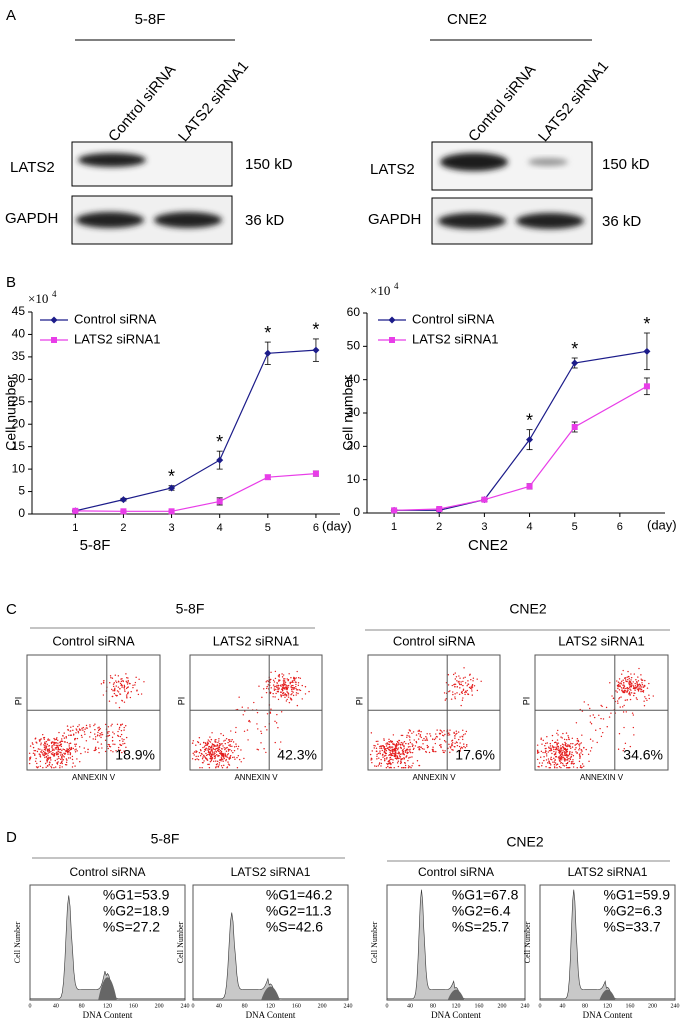  Describe the element at coordinates (299, 895) in the screenshot. I see `phase-stat: %G1=46.2` at that location.